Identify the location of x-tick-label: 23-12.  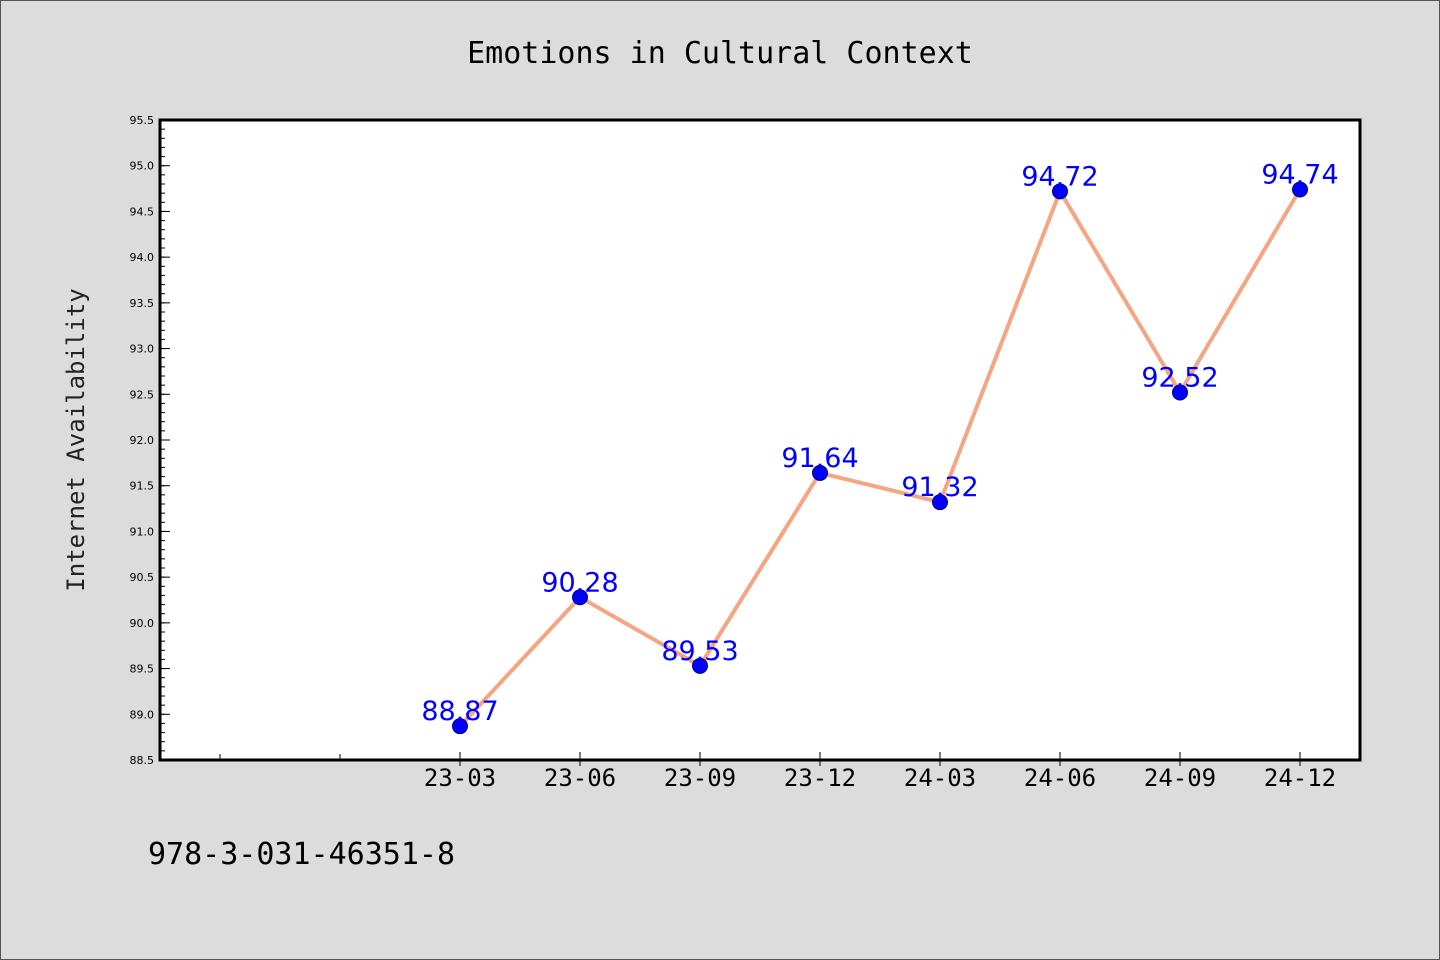
(820, 778).